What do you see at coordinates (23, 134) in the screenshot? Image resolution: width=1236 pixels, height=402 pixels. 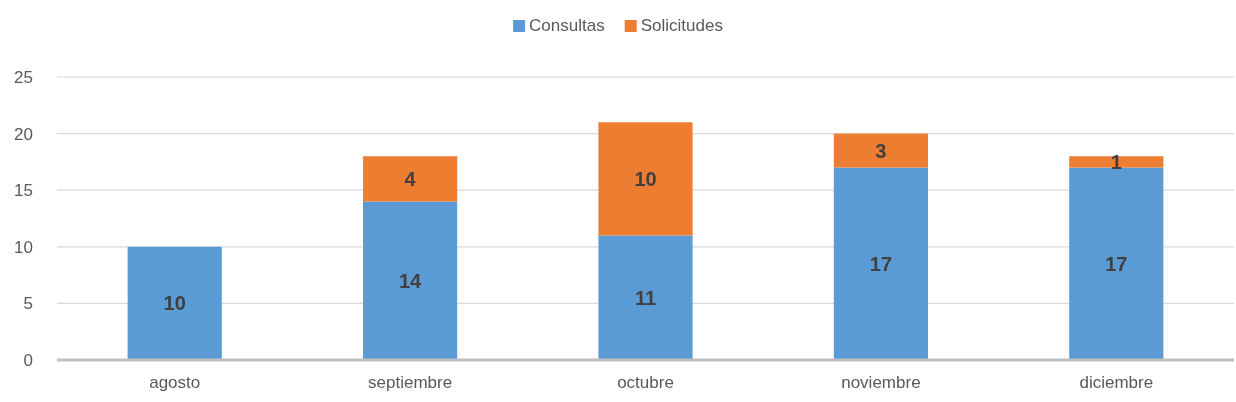 I see `y-tick-label: 20` at bounding box center [23, 134].